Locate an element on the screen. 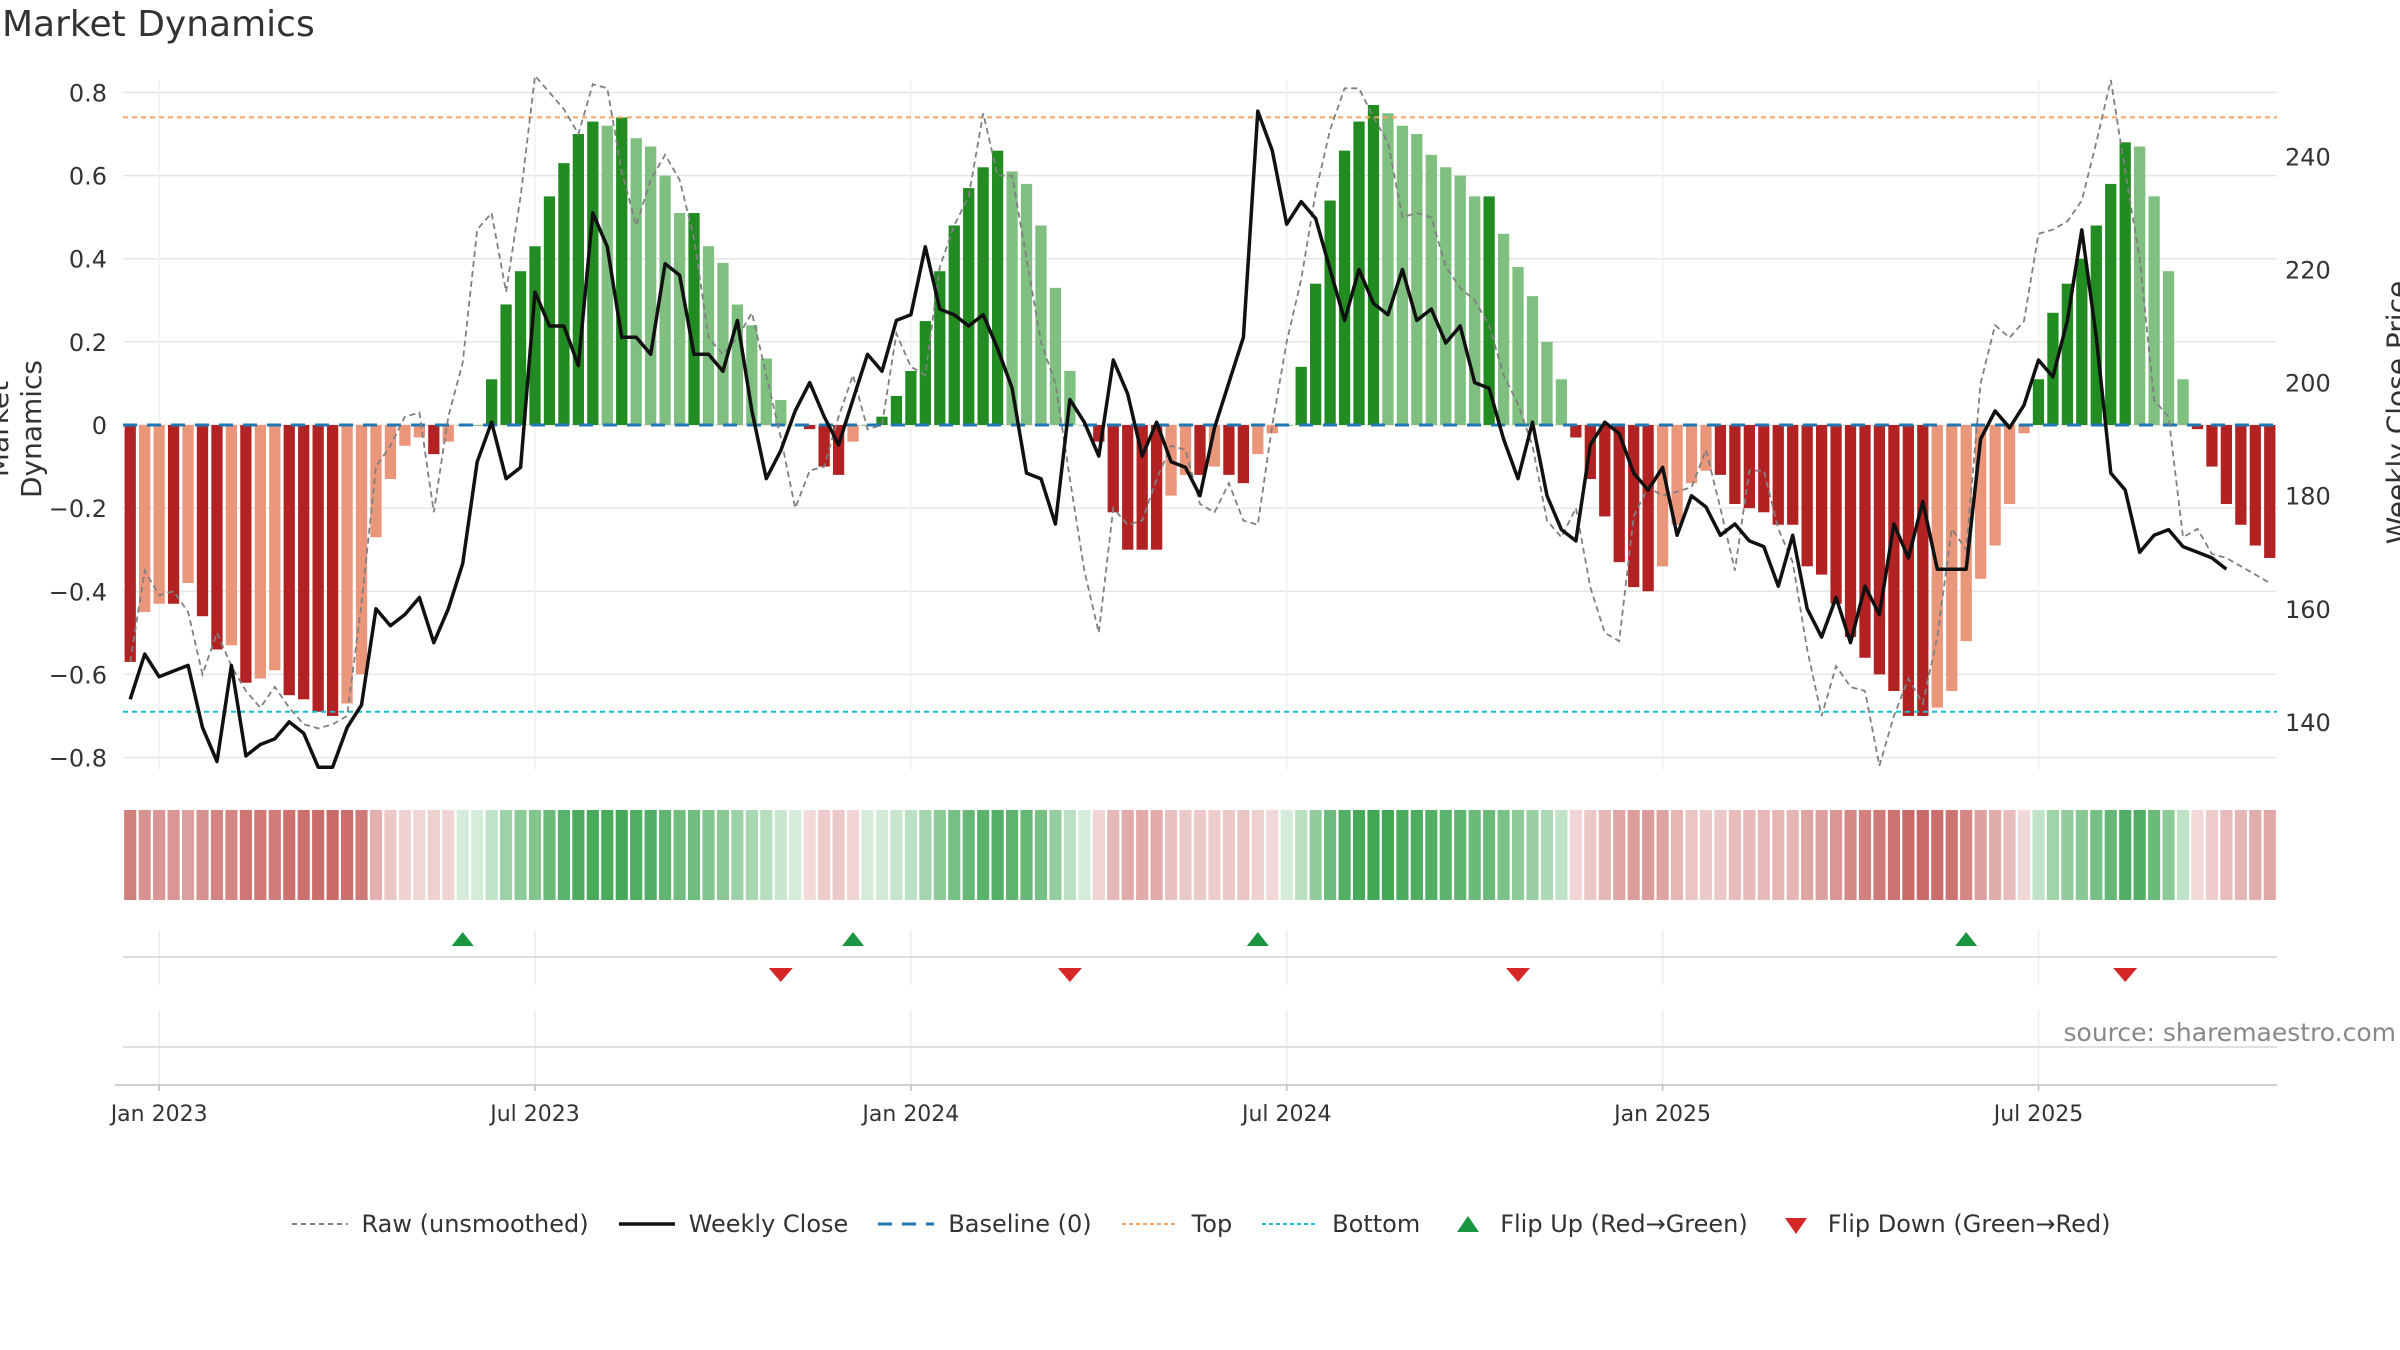  flip-down-marker is located at coordinates (1069, 975).